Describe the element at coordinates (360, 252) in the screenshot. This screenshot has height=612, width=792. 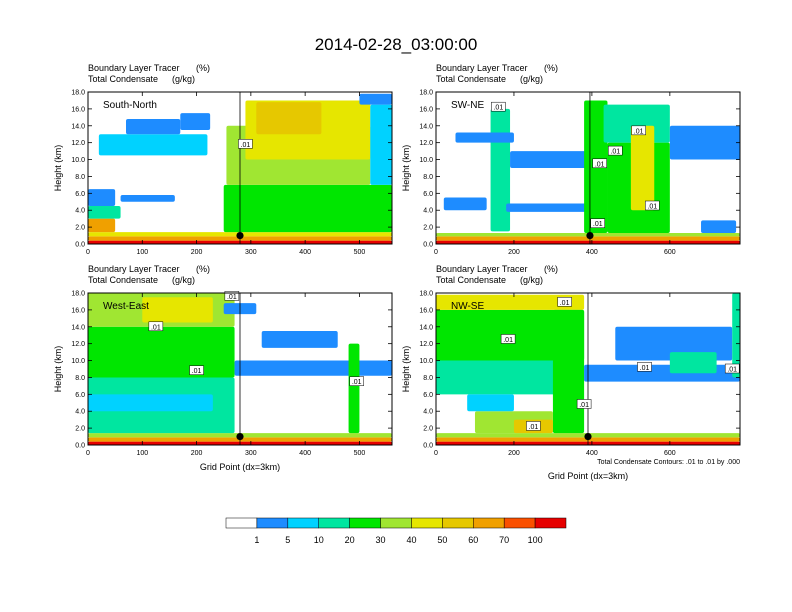
I see `x-tick-label: 500` at that location.